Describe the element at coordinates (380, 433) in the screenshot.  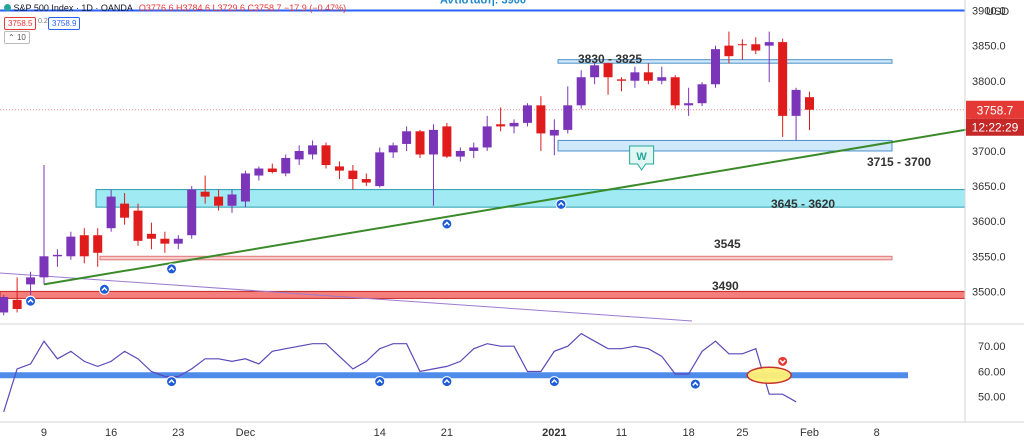
I see `time-tick-label: 14` at that location.